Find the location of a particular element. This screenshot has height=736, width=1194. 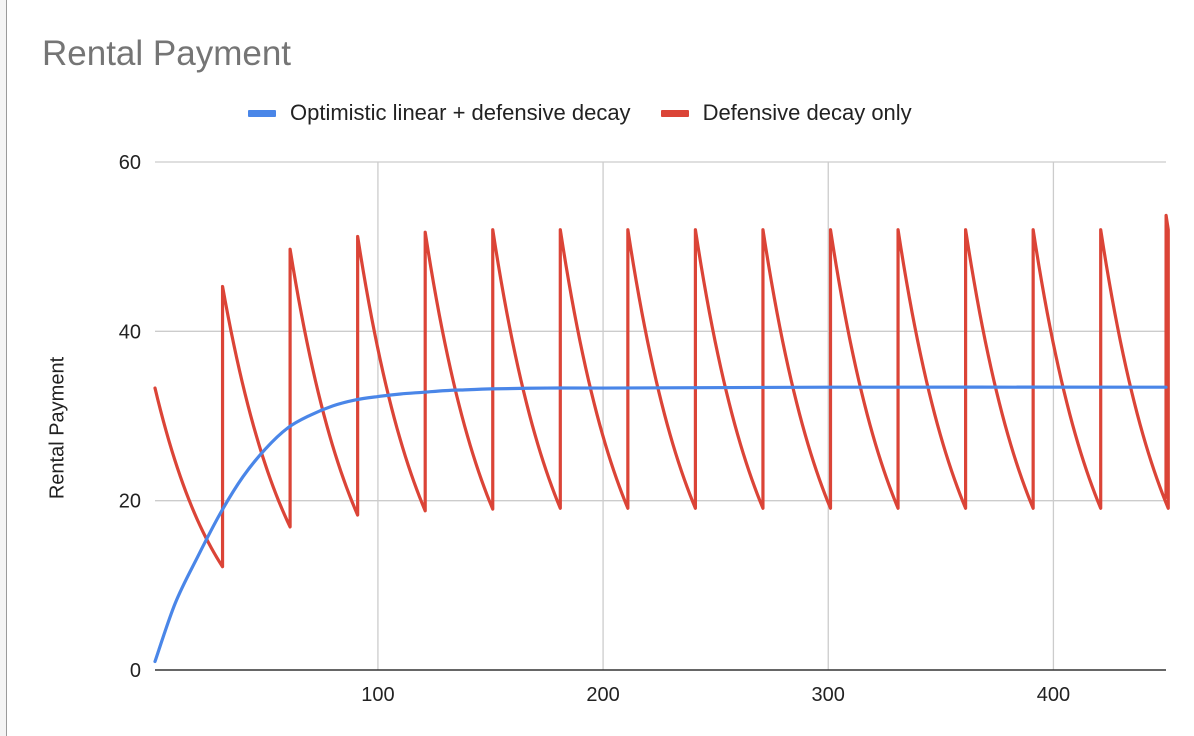

legend-label-defensive: Defensive decay only is located at coordinates (807, 112).